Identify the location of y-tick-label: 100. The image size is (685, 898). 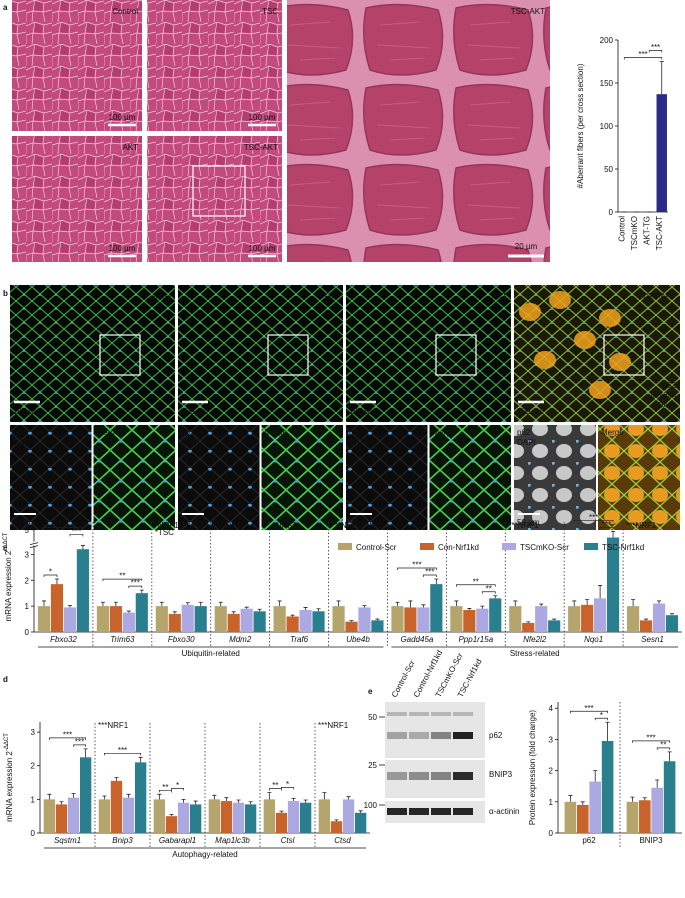
(607, 126).